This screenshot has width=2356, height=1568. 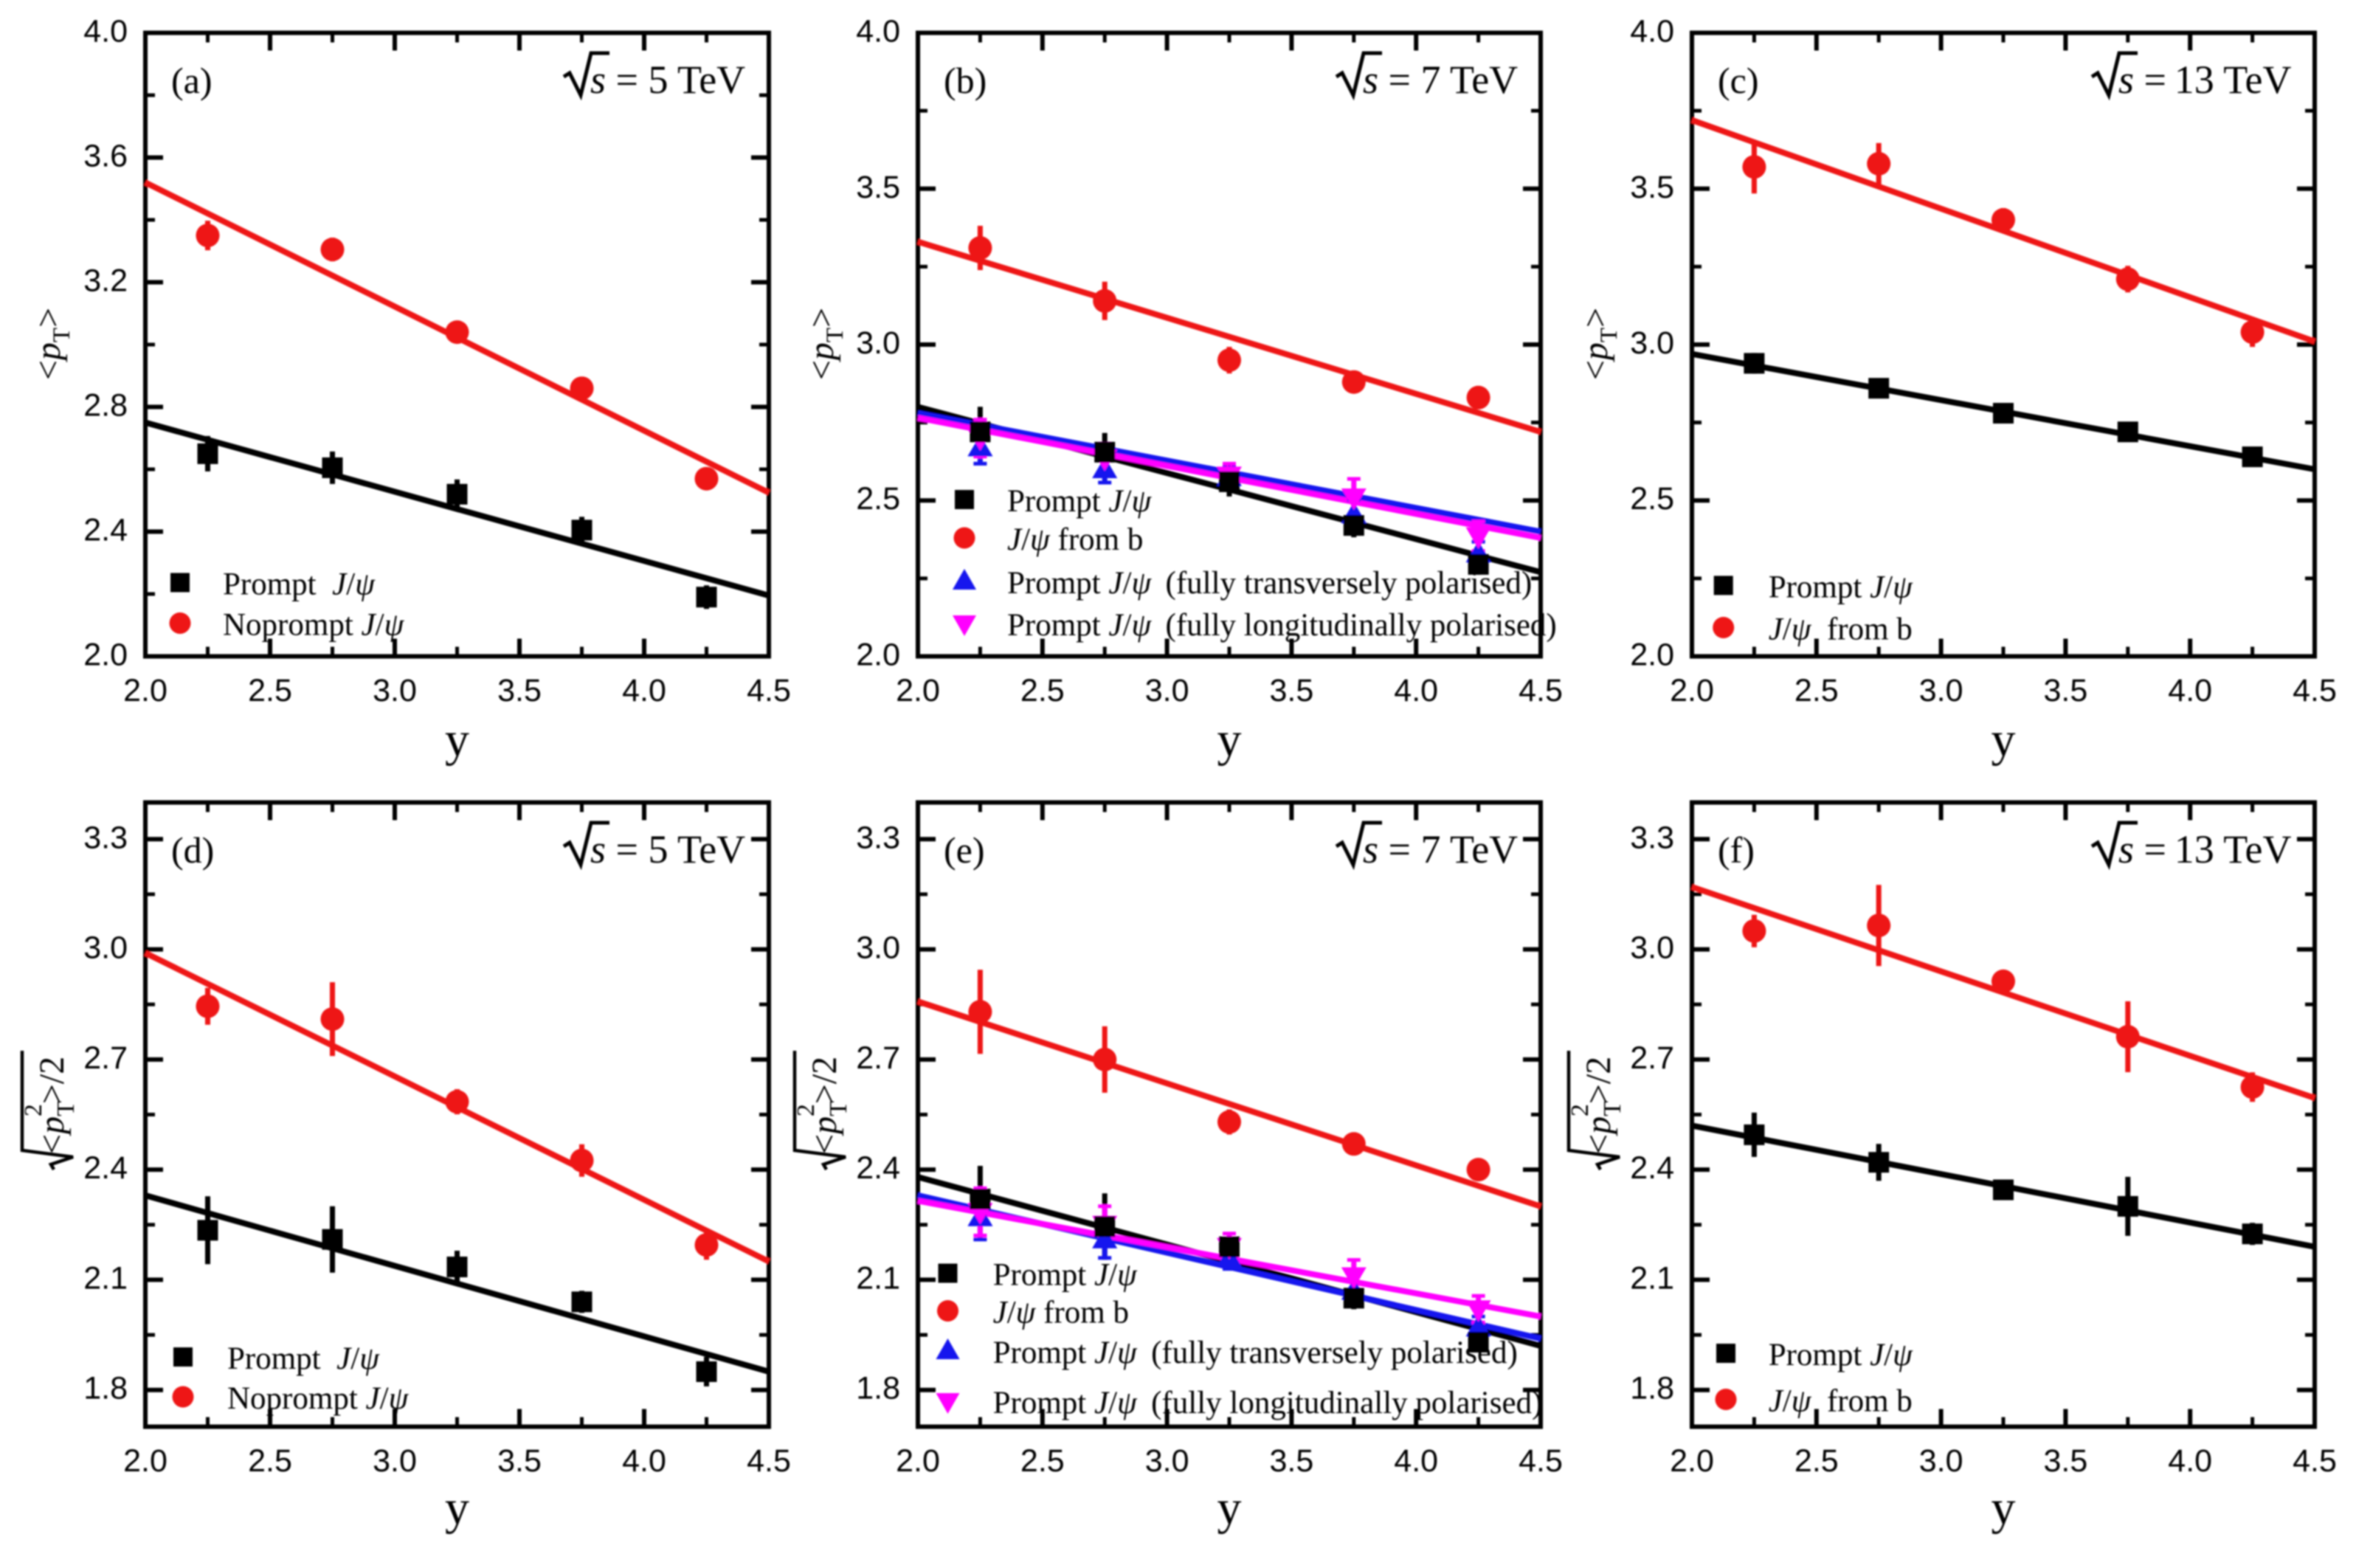 What do you see at coordinates (965, 850) in the screenshot?
I see `svg-text: (e)` at bounding box center [965, 850].